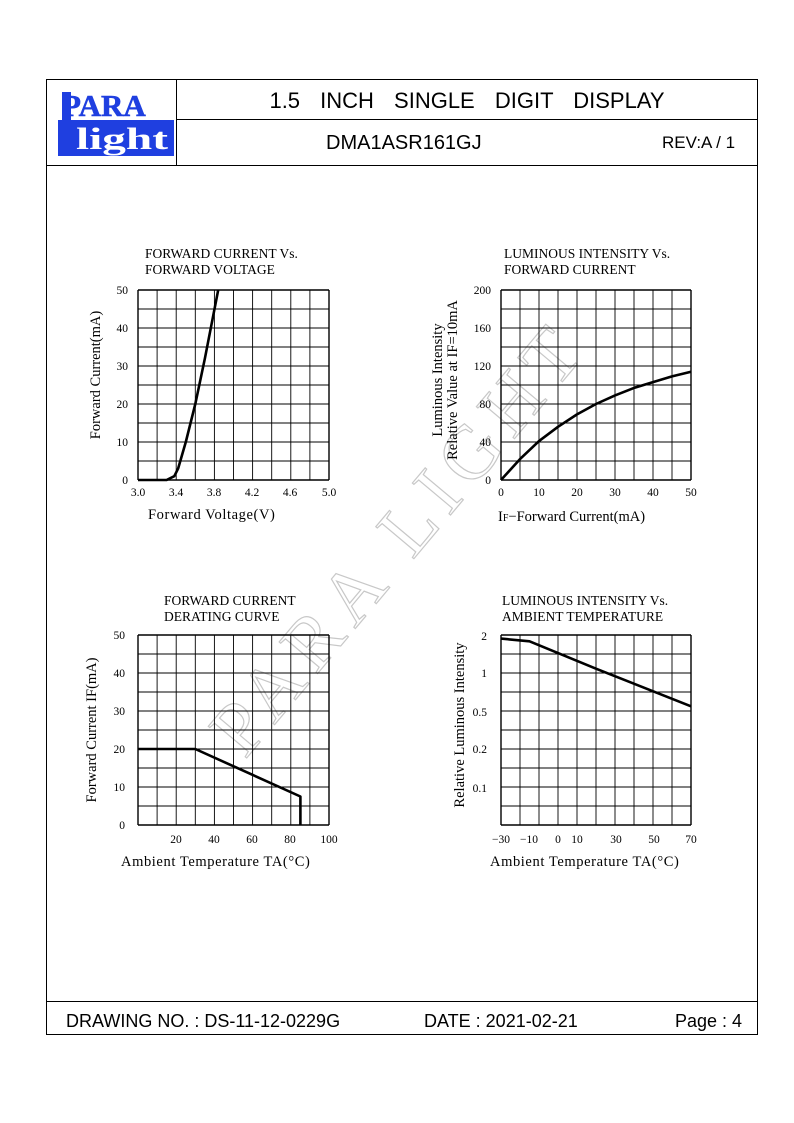 The width and height of the screenshot is (794, 1123). Describe the element at coordinates (122, 138) in the screenshot. I see `logo-text-bottom: light` at that location.